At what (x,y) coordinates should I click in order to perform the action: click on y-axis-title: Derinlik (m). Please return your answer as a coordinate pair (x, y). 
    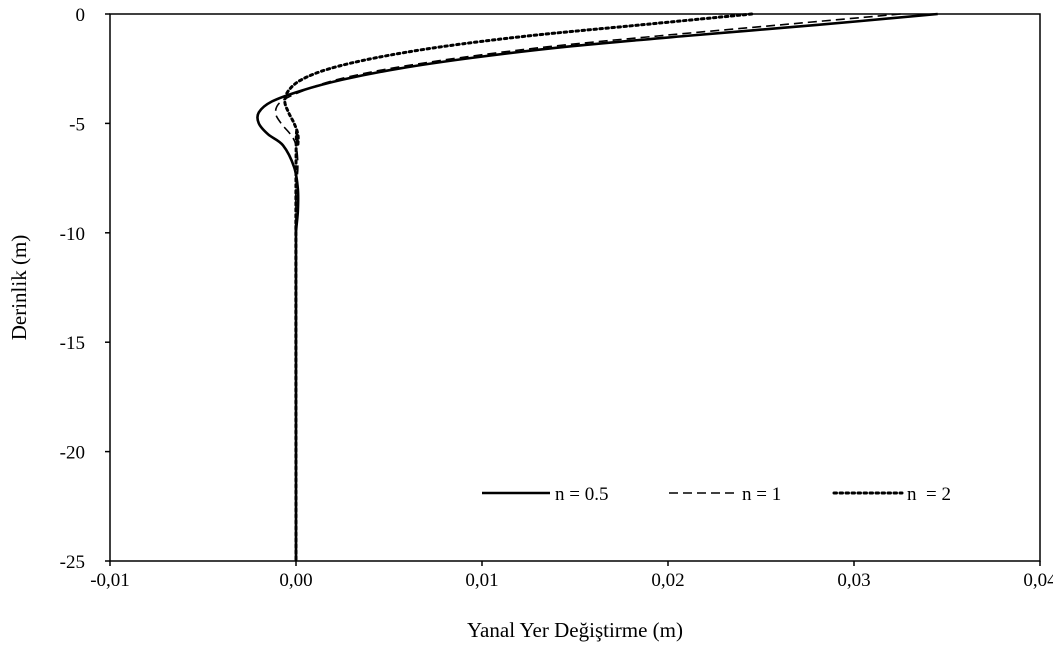
    Looking at the image, I should click on (19, 288).